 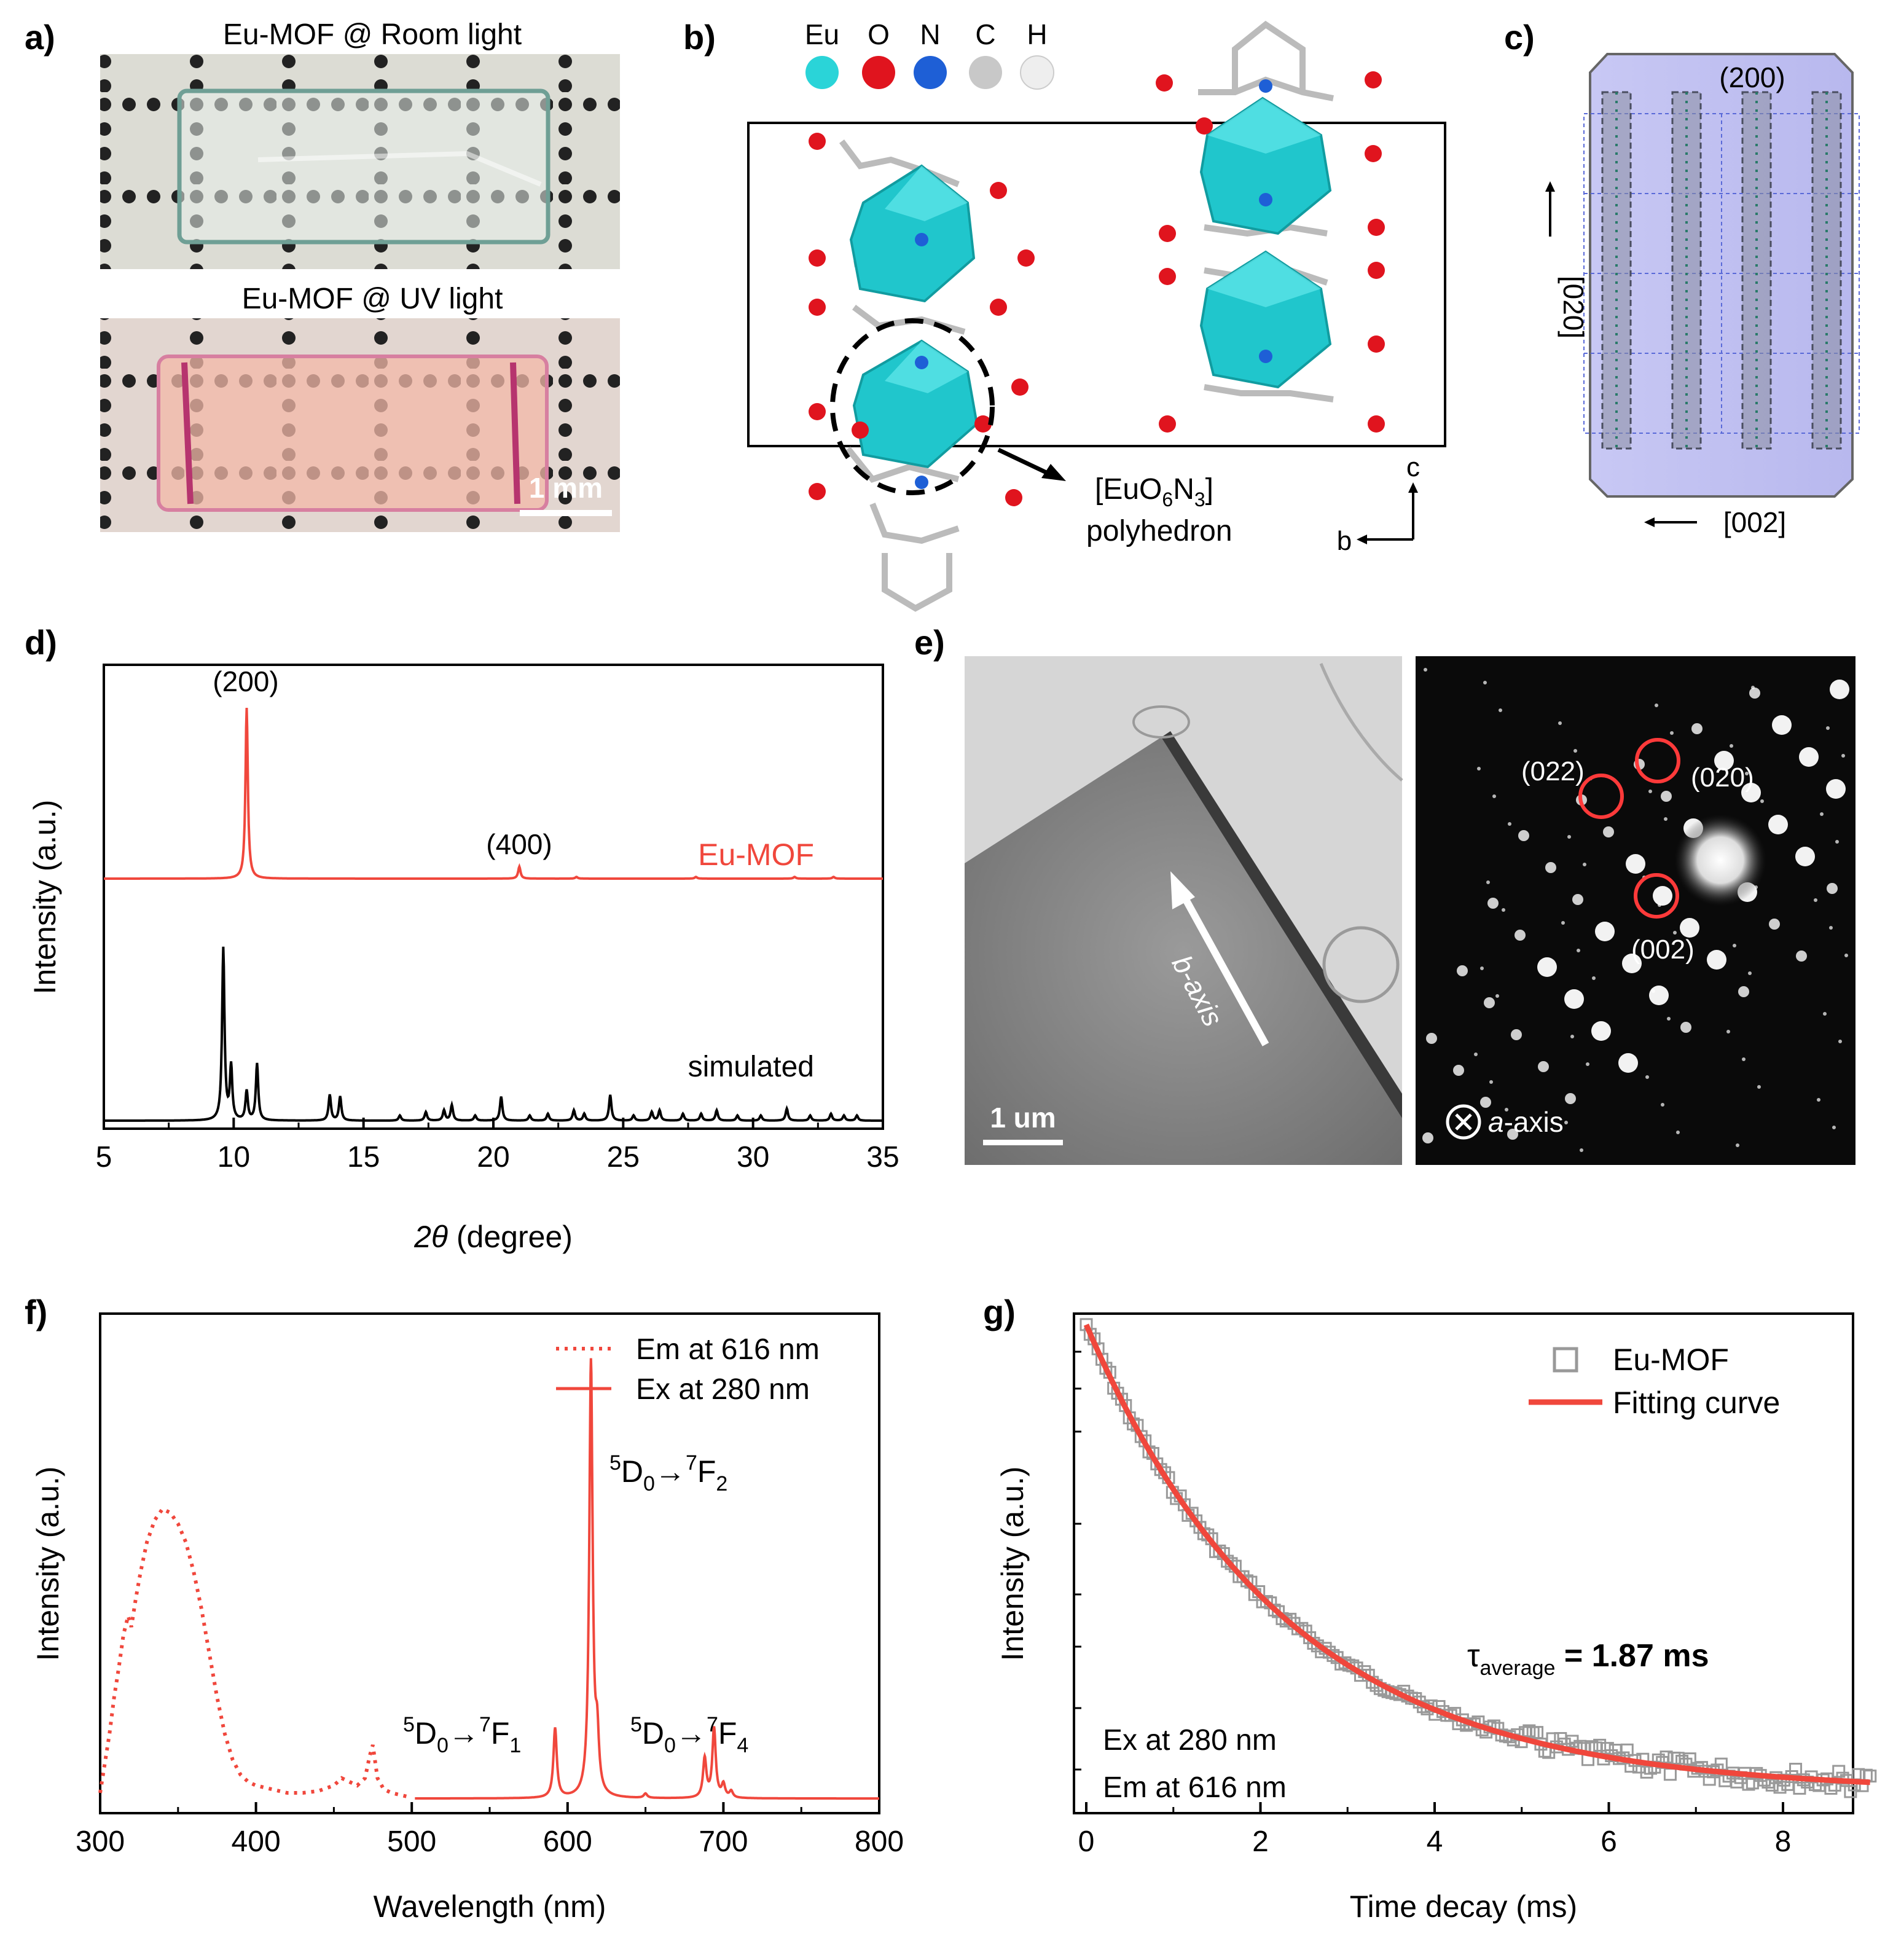 I want to click on chart-d-annotation-200: (200), so click(x=246, y=681).